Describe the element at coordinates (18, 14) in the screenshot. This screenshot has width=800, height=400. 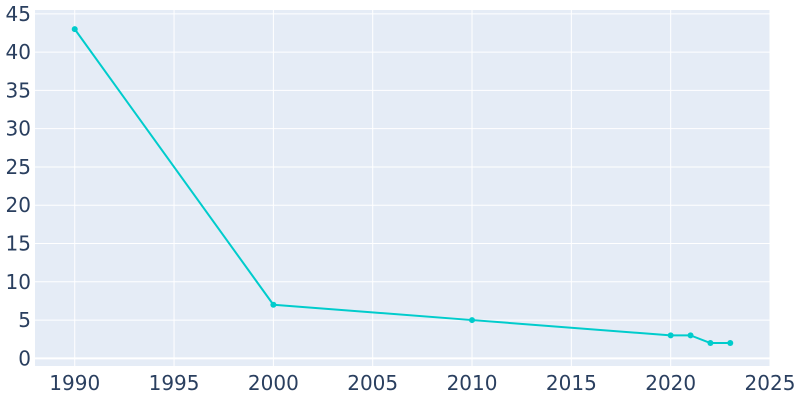
I see `y-tick-label: 45` at that location.